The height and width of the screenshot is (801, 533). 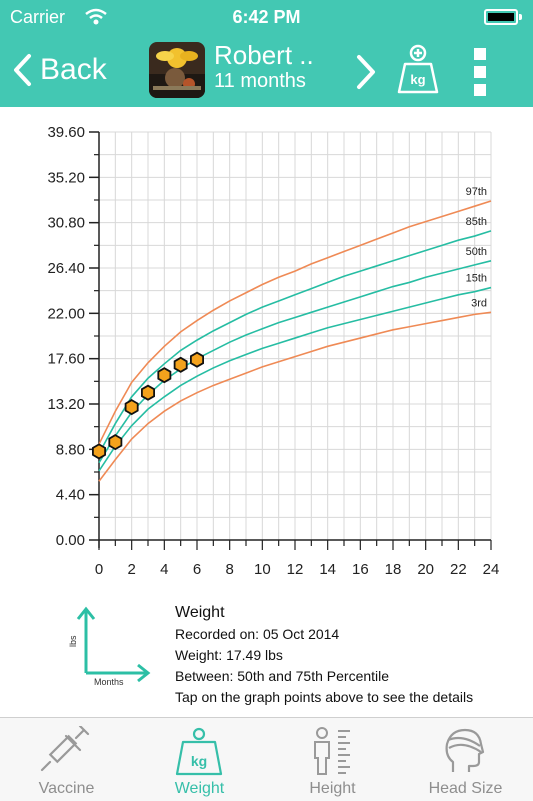 I want to click on chevron-left-icon, so click(x=22, y=70).